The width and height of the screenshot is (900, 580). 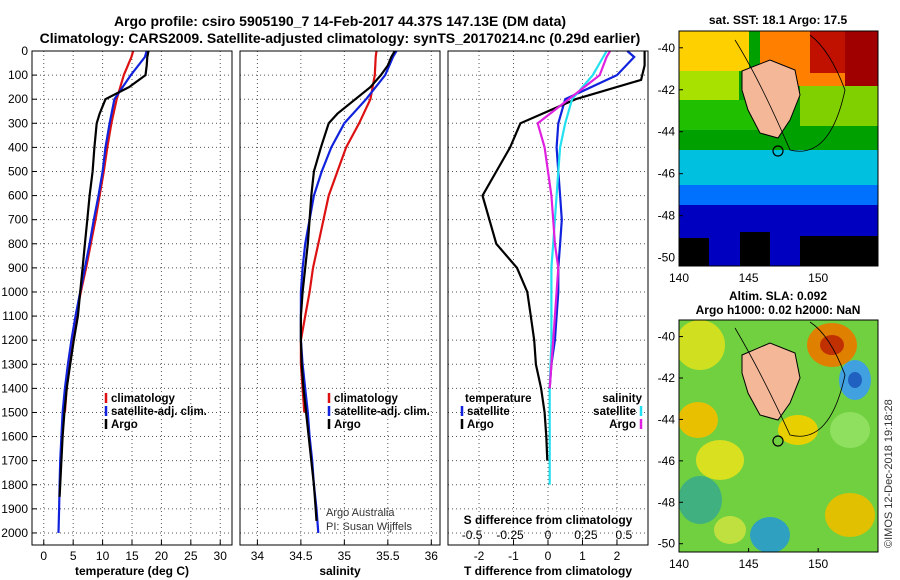 What do you see at coordinates (574, 219) in the screenshot?
I see `series-3-sal_argo` at bounding box center [574, 219].